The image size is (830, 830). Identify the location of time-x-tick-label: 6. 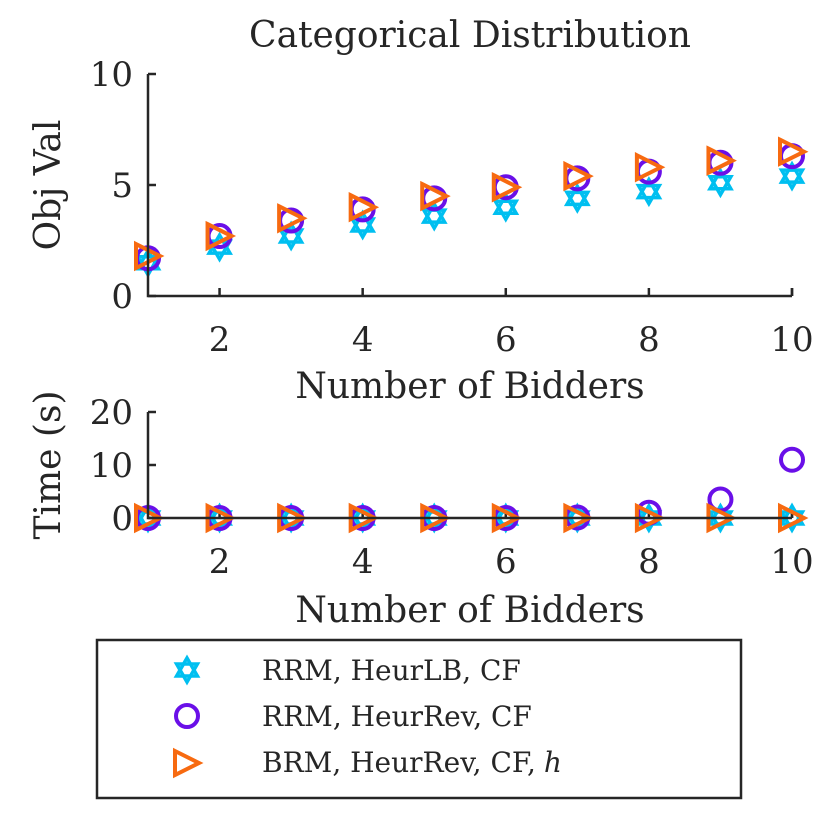
(506, 562).